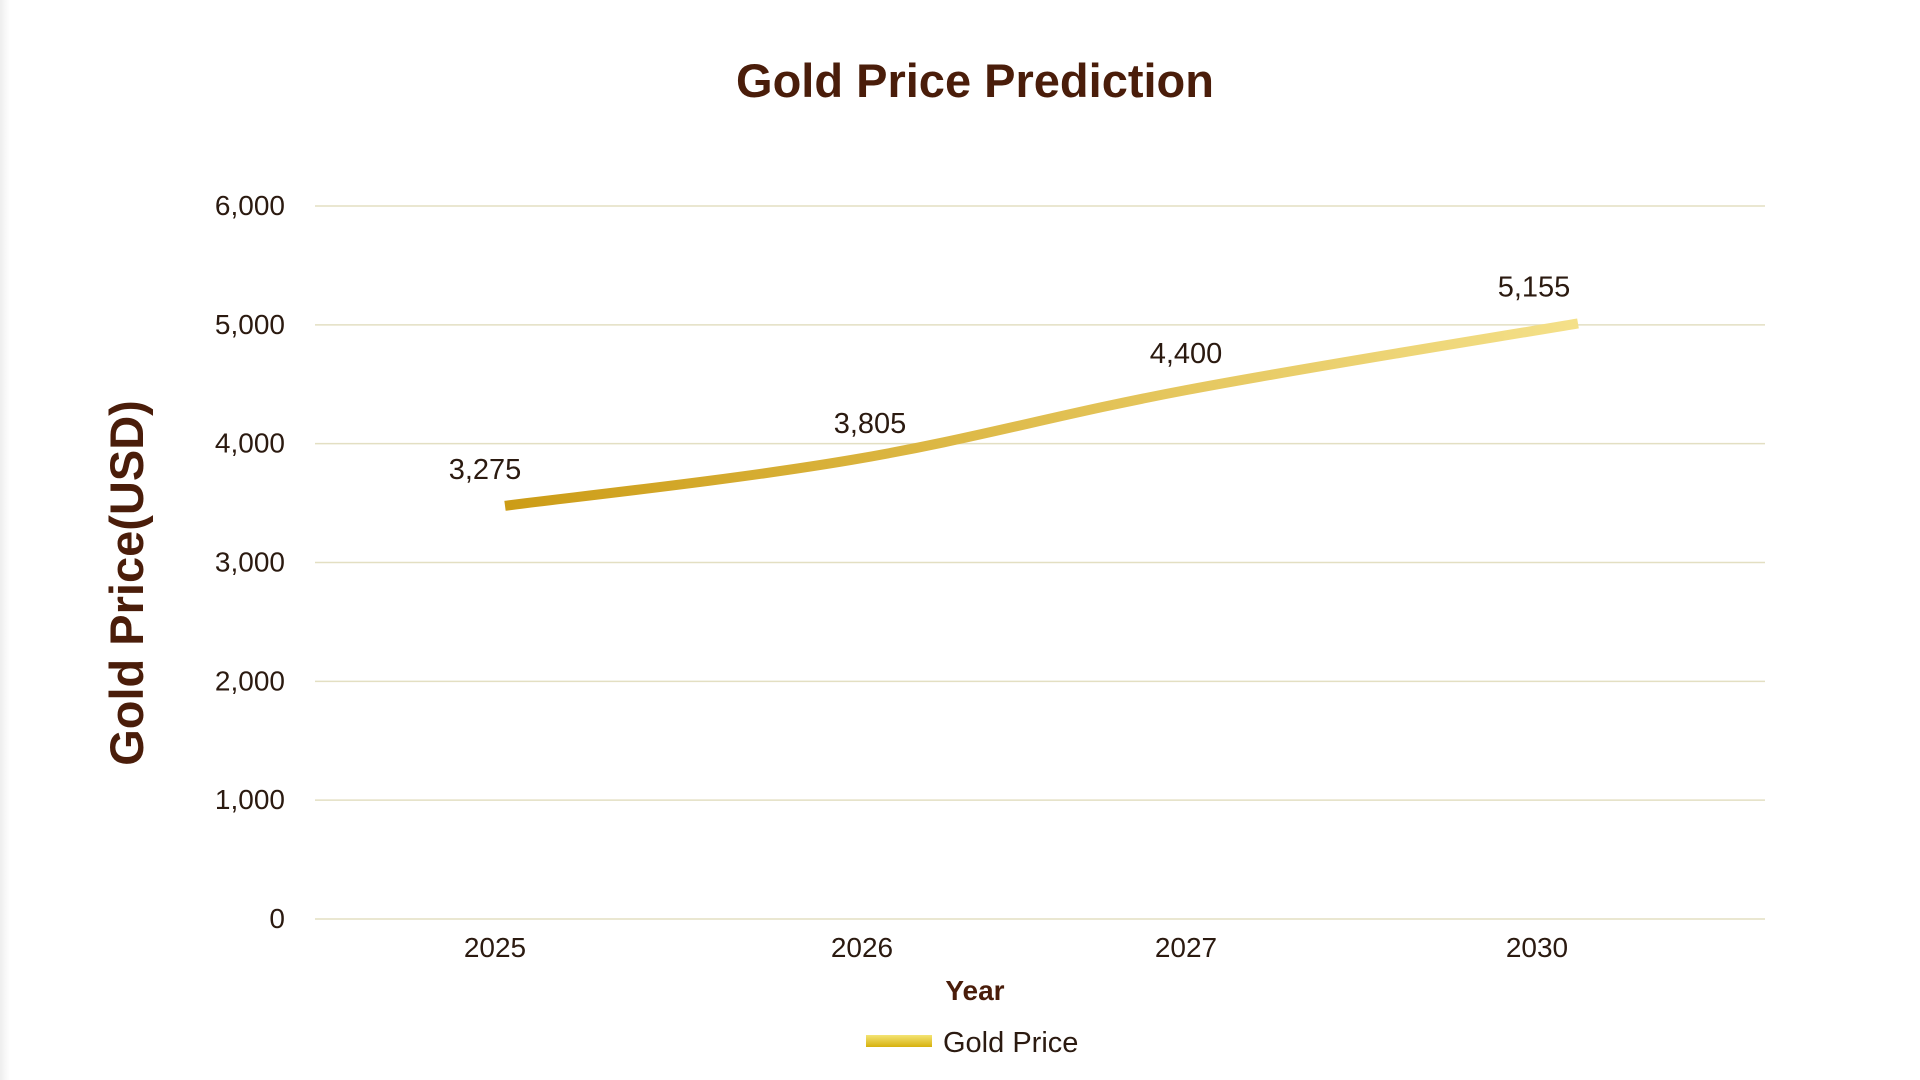 Image resolution: width=1920 pixels, height=1080 pixels. I want to click on y-tick-label: 5,000, so click(250, 324).